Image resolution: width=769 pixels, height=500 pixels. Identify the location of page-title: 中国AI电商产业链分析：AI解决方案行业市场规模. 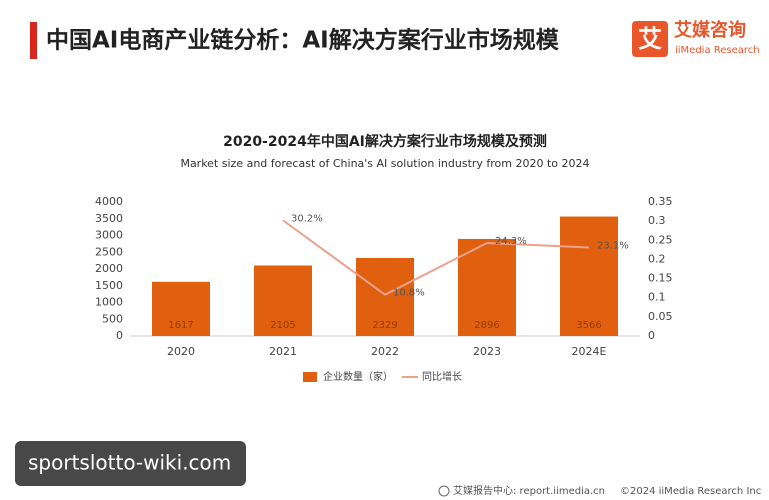
(303, 40).